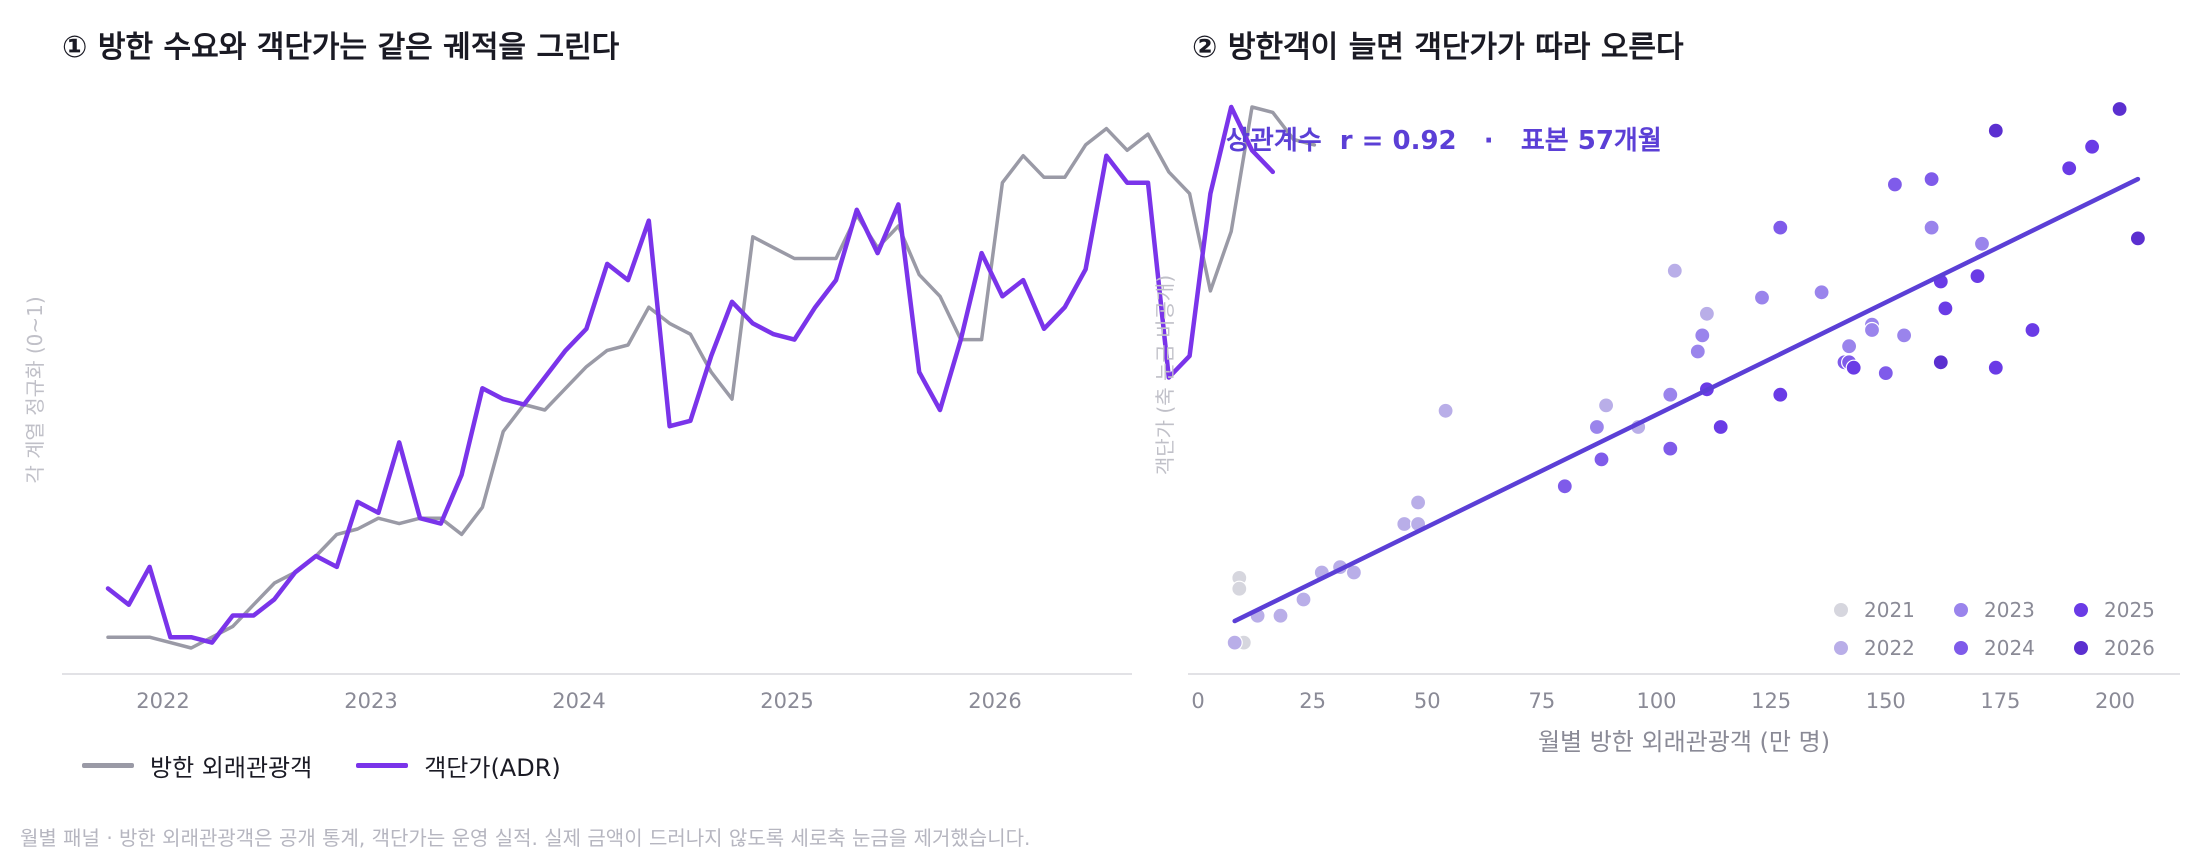 This screenshot has height=855, width=2204. Describe the element at coordinates (1542, 701) in the screenshot. I see `x-tick-label: 75` at that location.